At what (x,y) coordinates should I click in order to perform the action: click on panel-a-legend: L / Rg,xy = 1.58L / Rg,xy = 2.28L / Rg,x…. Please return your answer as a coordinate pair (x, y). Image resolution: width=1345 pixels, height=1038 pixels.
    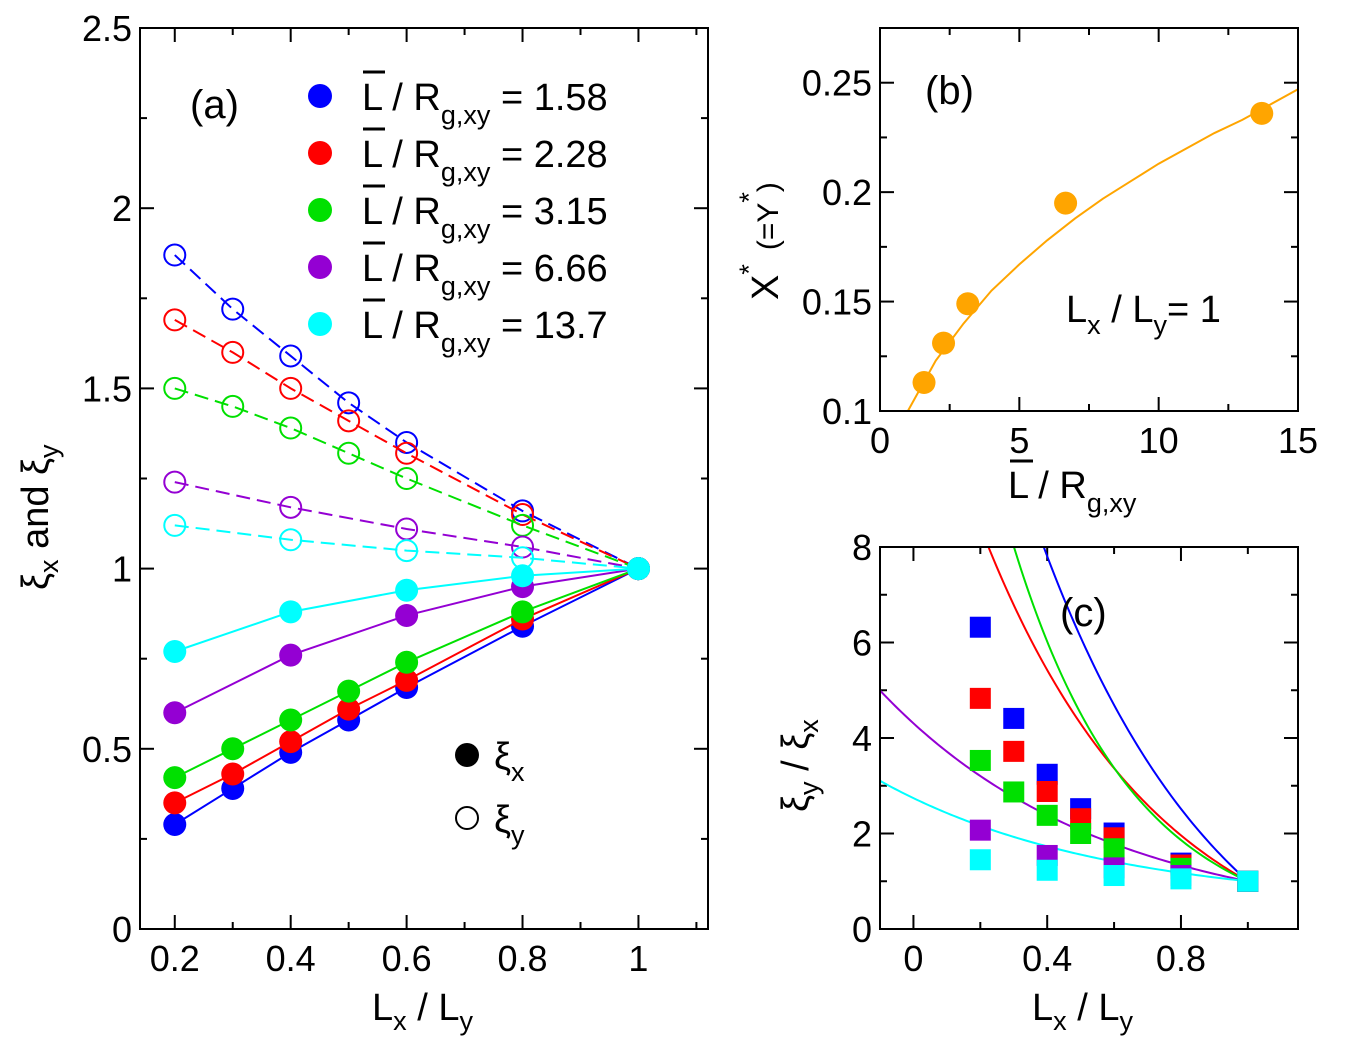
    Looking at the image, I should click on (458, 214).